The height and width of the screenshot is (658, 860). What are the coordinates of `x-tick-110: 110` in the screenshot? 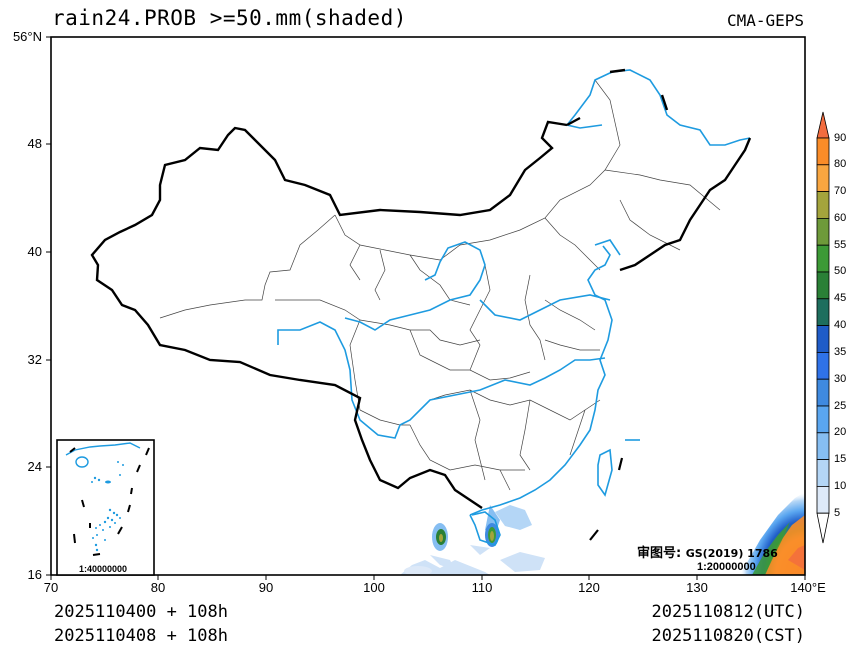 It's located at (482, 587).